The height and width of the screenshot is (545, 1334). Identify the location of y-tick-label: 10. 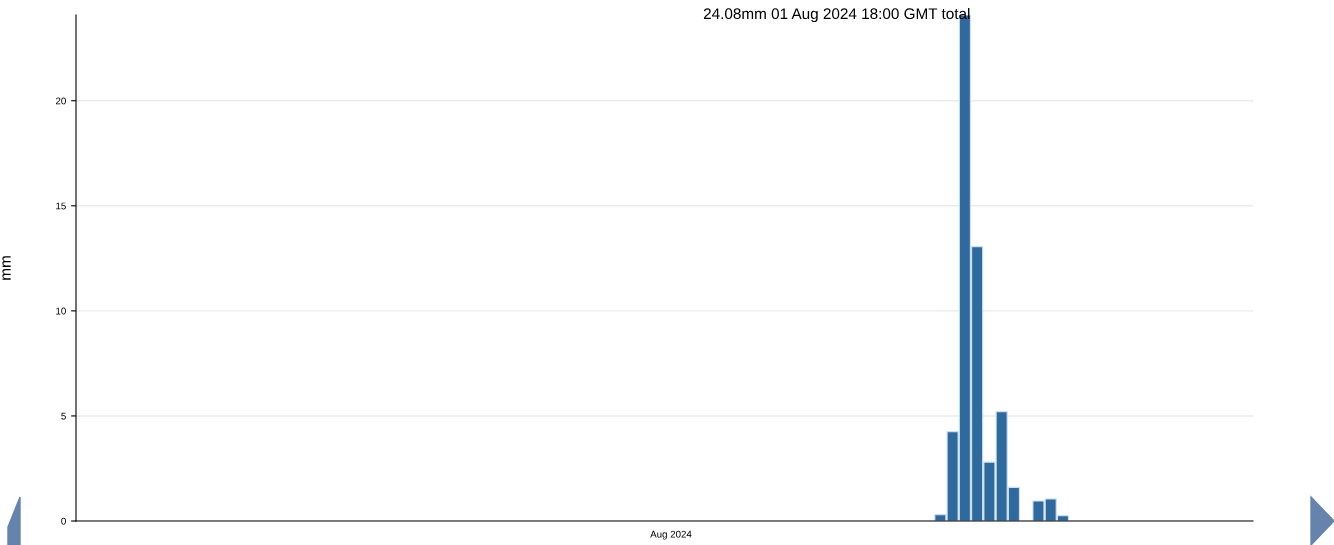
(61, 311).